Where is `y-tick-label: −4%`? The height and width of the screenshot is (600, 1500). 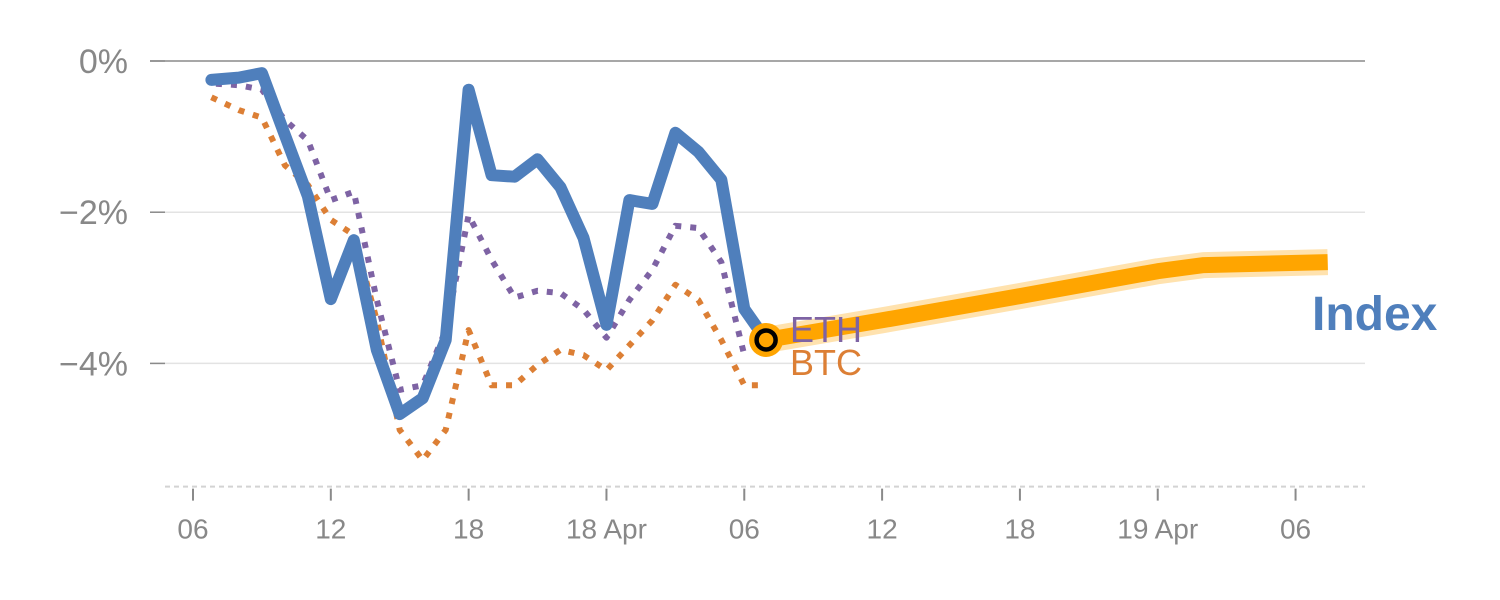 y-tick-label: −4% is located at coordinates (93, 364).